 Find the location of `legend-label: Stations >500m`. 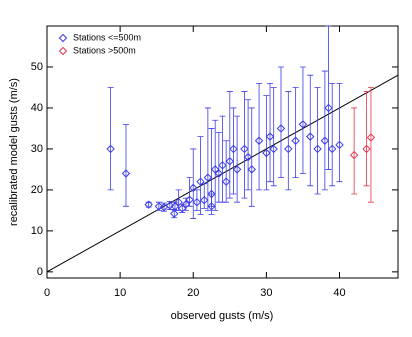

legend-label: Stations >500m is located at coordinates (104, 50).